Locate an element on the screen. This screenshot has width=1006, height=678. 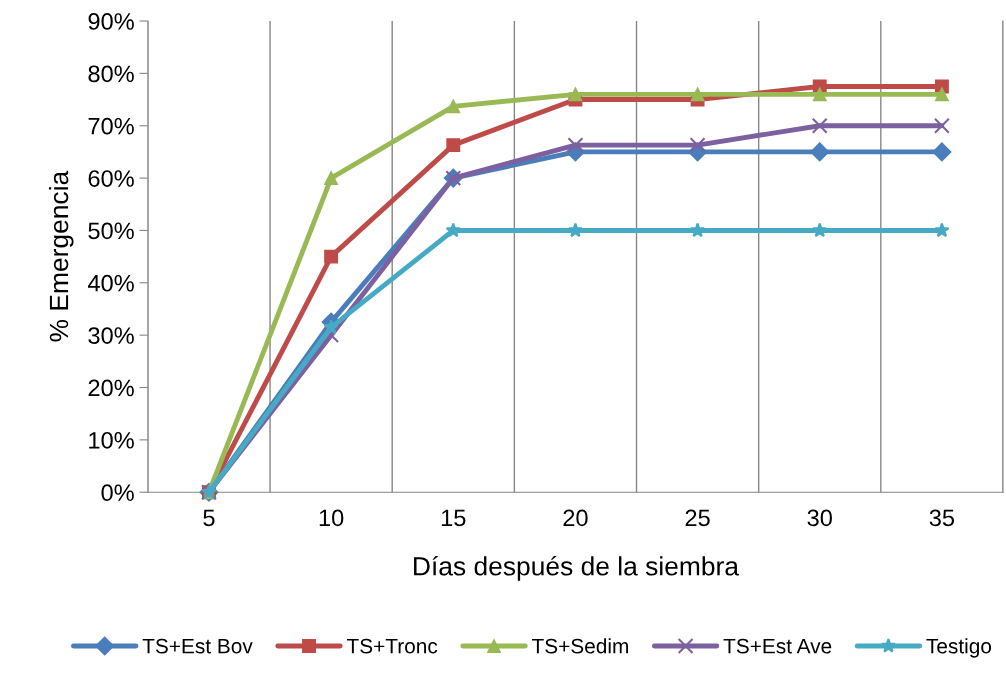
x-tick-label: 30 is located at coordinates (819, 518).